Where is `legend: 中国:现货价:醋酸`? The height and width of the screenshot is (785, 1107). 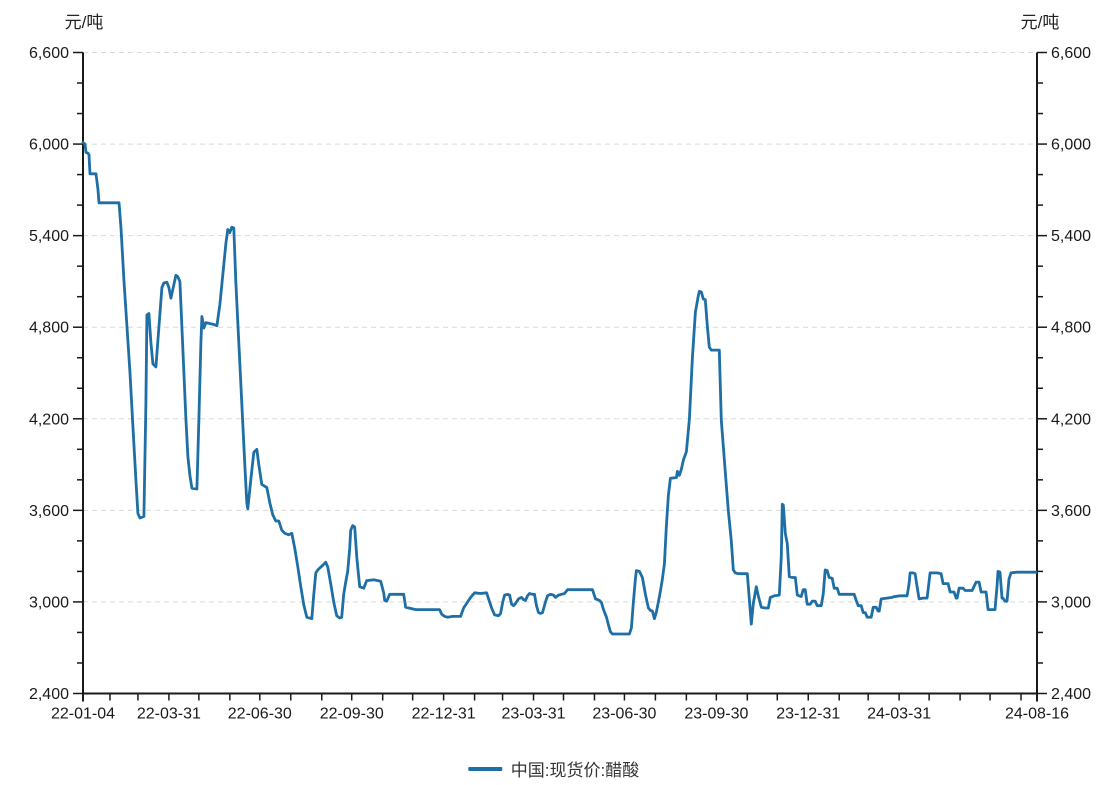 legend: 中国:现货价:醋酸 is located at coordinates (553, 768).